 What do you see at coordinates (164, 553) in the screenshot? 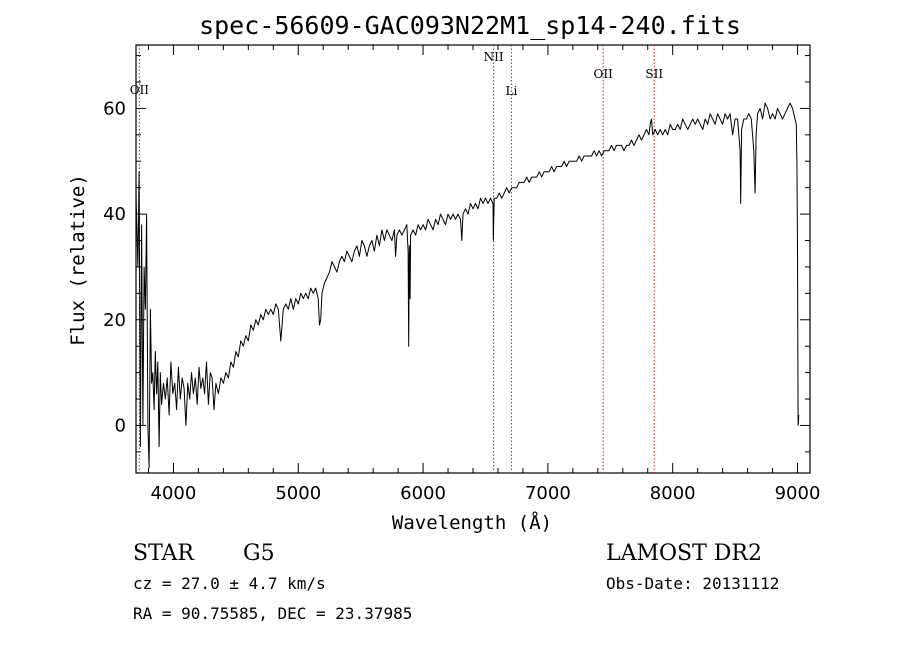
I see `object-class: STAR` at bounding box center [164, 553].